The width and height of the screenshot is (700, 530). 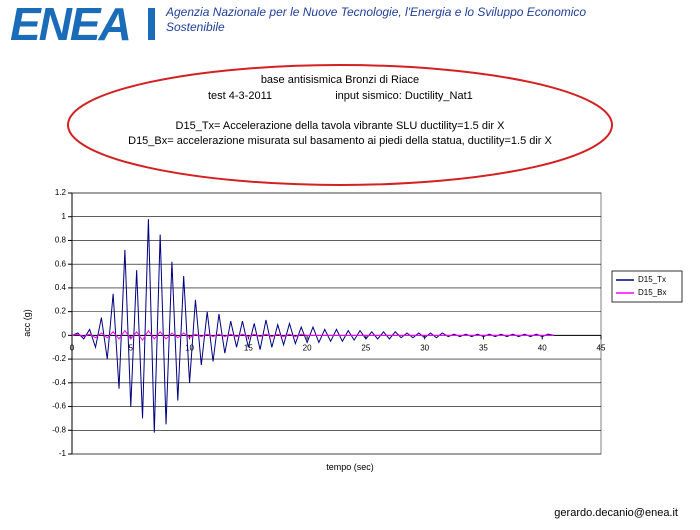 What do you see at coordinates (59, 382) in the screenshot?
I see `y-tick-label: -0.4` at bounding box center [59, 382].